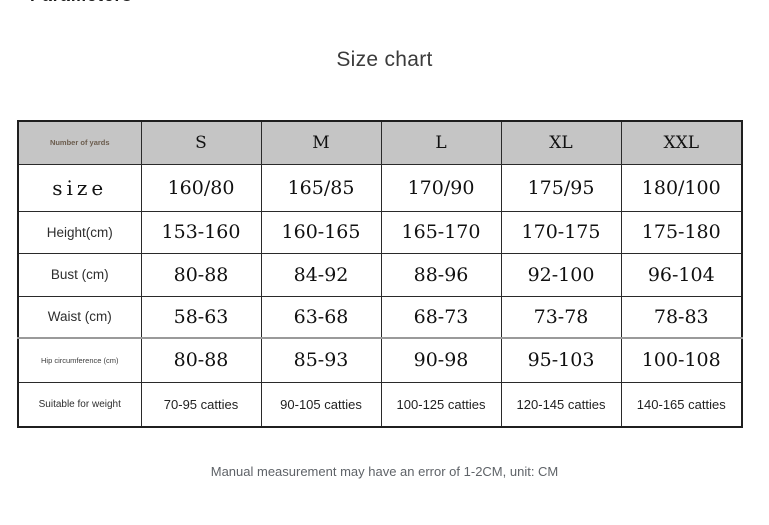 This screenshot has height=525, width=769. Describe the element at coordinates (321, 187) in the screenshot. I see `size-value-cell: 165/85` at that location.